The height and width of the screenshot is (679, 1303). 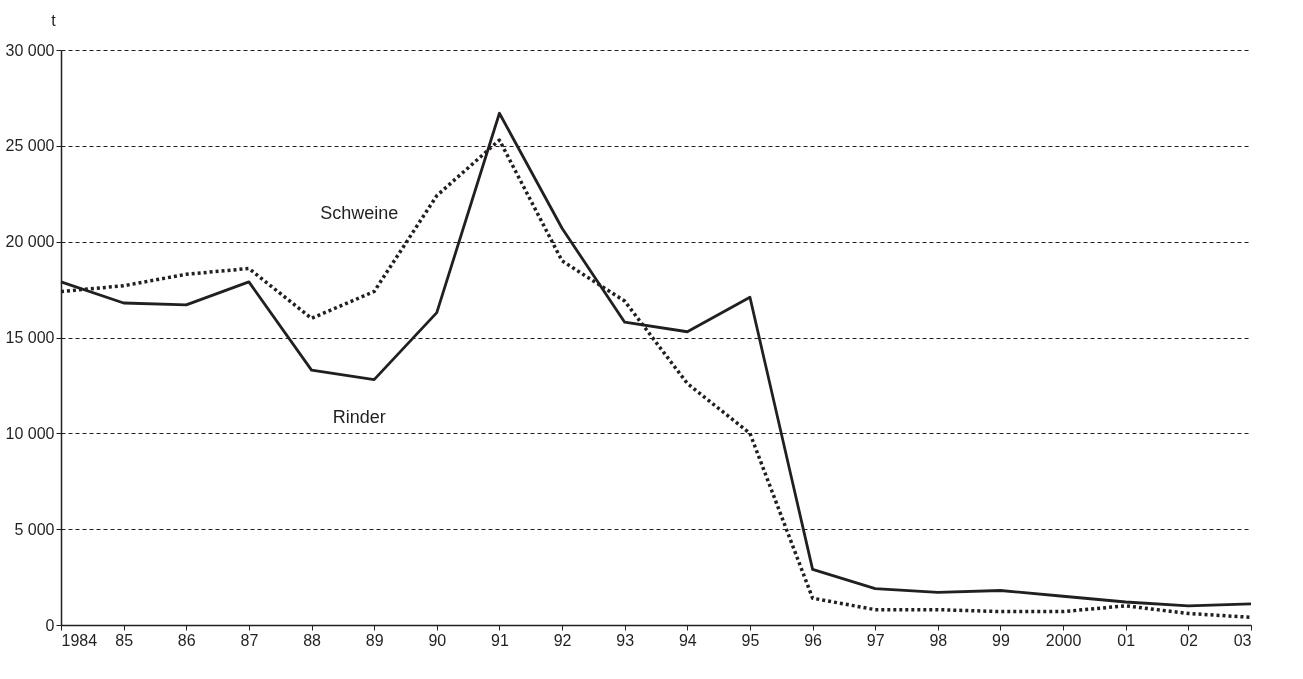 What do you see at coordinates (813, 640) in the screenshot?
I see `x-tick-label: 96` at bounding box center [813, 640].